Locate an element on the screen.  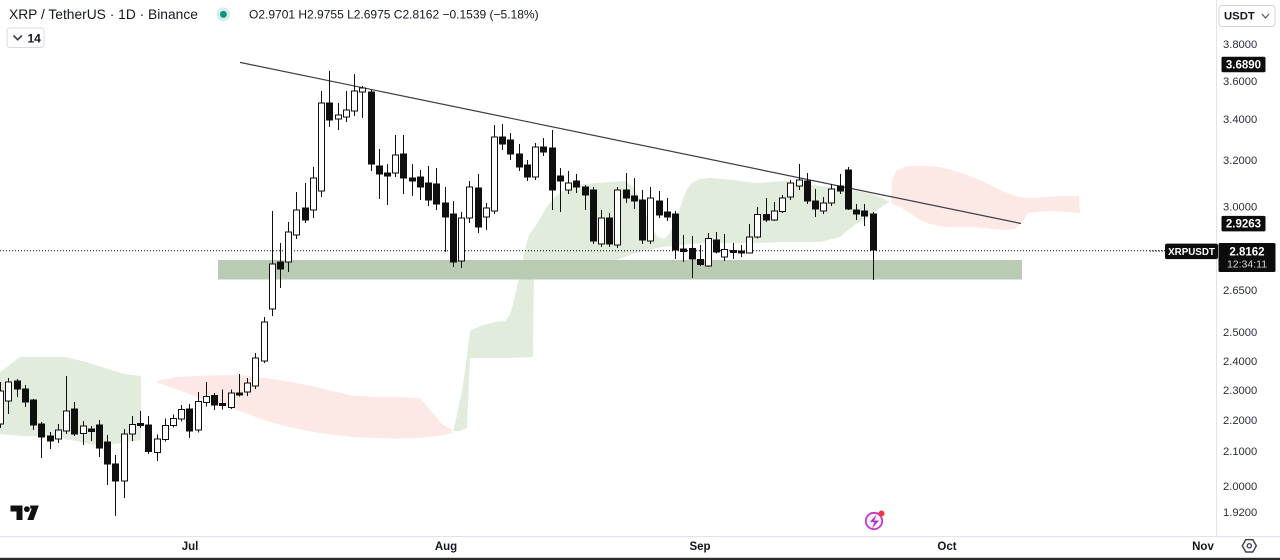
svg-text: 2.3000 is located at coordinates (1240, 391).